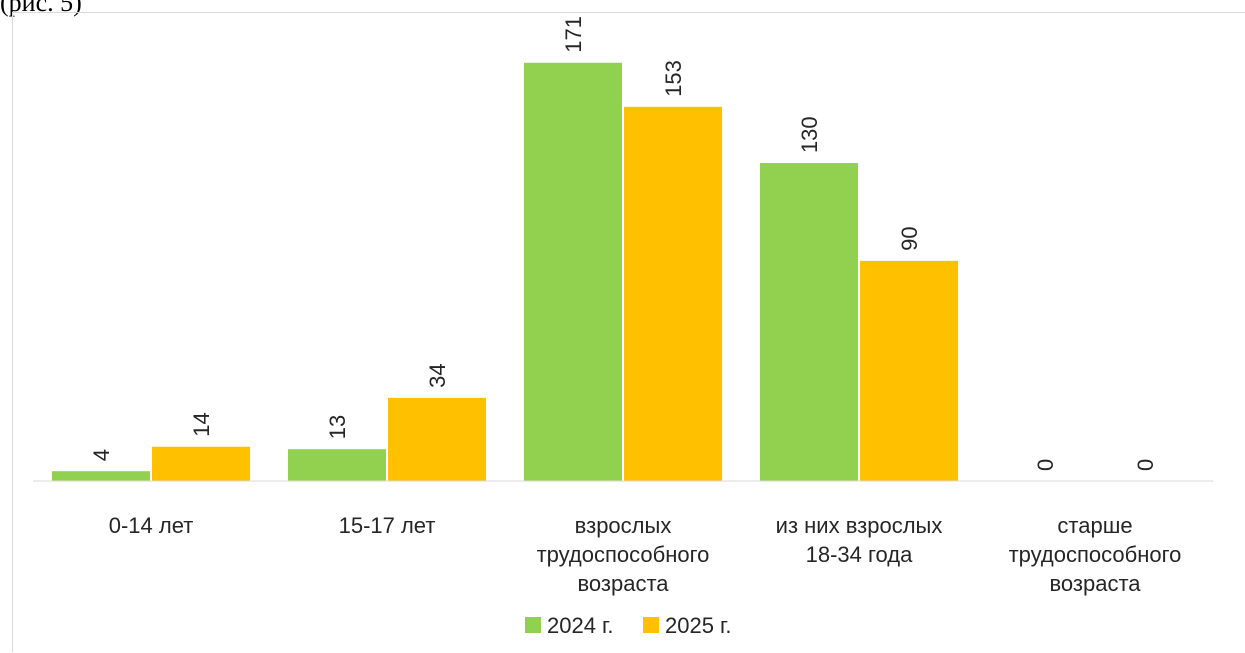 The image size is (1245, 653). What do you see at coordinates (909, 238) in the screenshot?
I see `data-label-2-4: 90` at bounding box center [909, 238].